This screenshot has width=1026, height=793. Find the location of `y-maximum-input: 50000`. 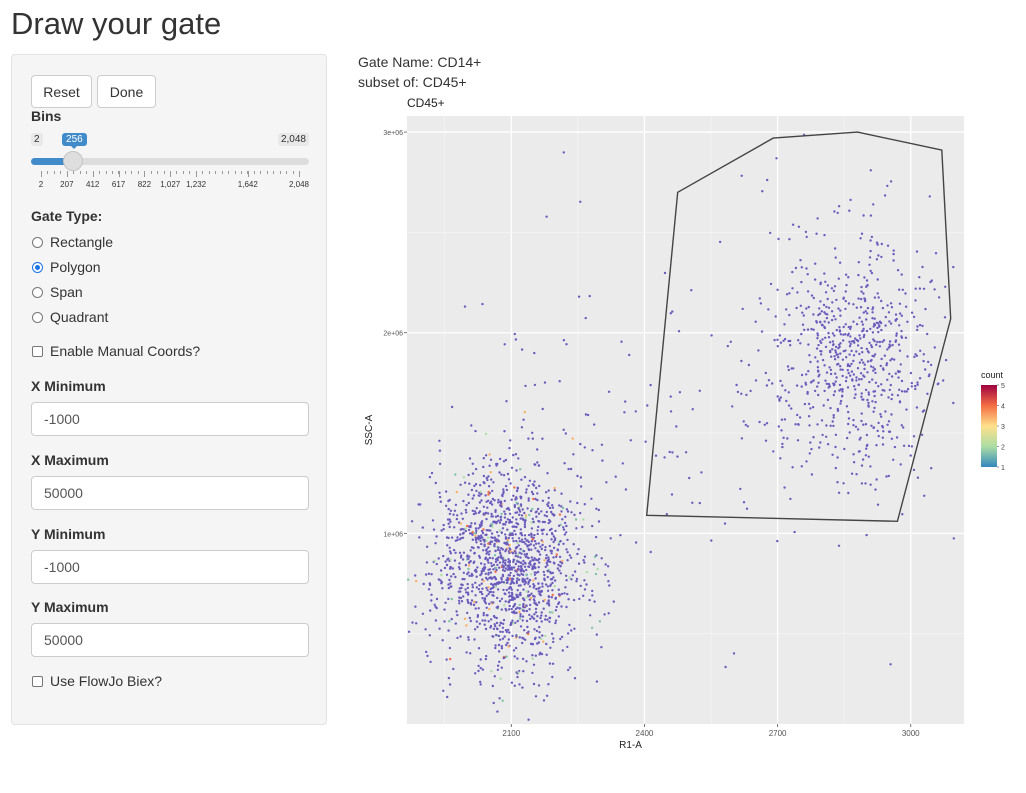

y-maximum-input: 50000 is located at coordinates (170, 640).